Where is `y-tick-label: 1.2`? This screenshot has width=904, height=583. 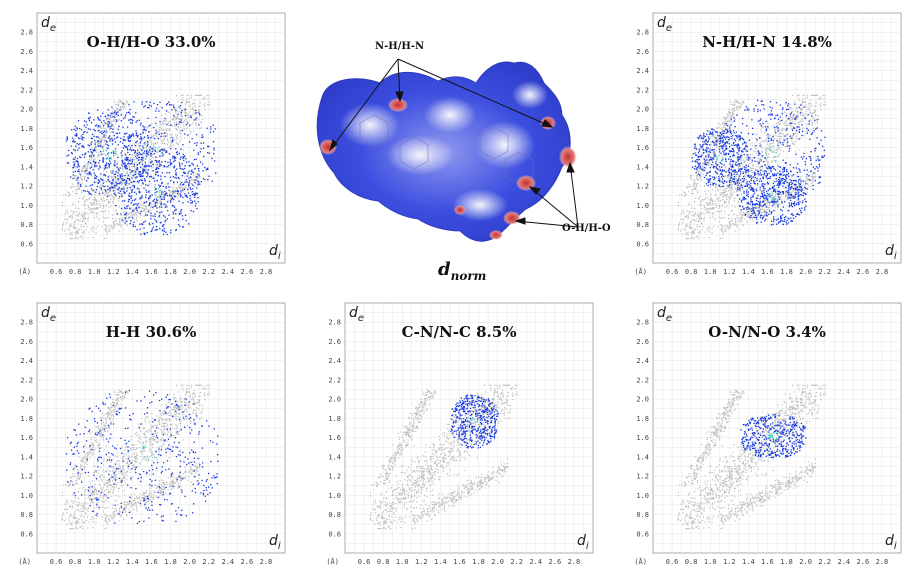 y-tick-label: 1.2 is located at coordinates (642, 187).